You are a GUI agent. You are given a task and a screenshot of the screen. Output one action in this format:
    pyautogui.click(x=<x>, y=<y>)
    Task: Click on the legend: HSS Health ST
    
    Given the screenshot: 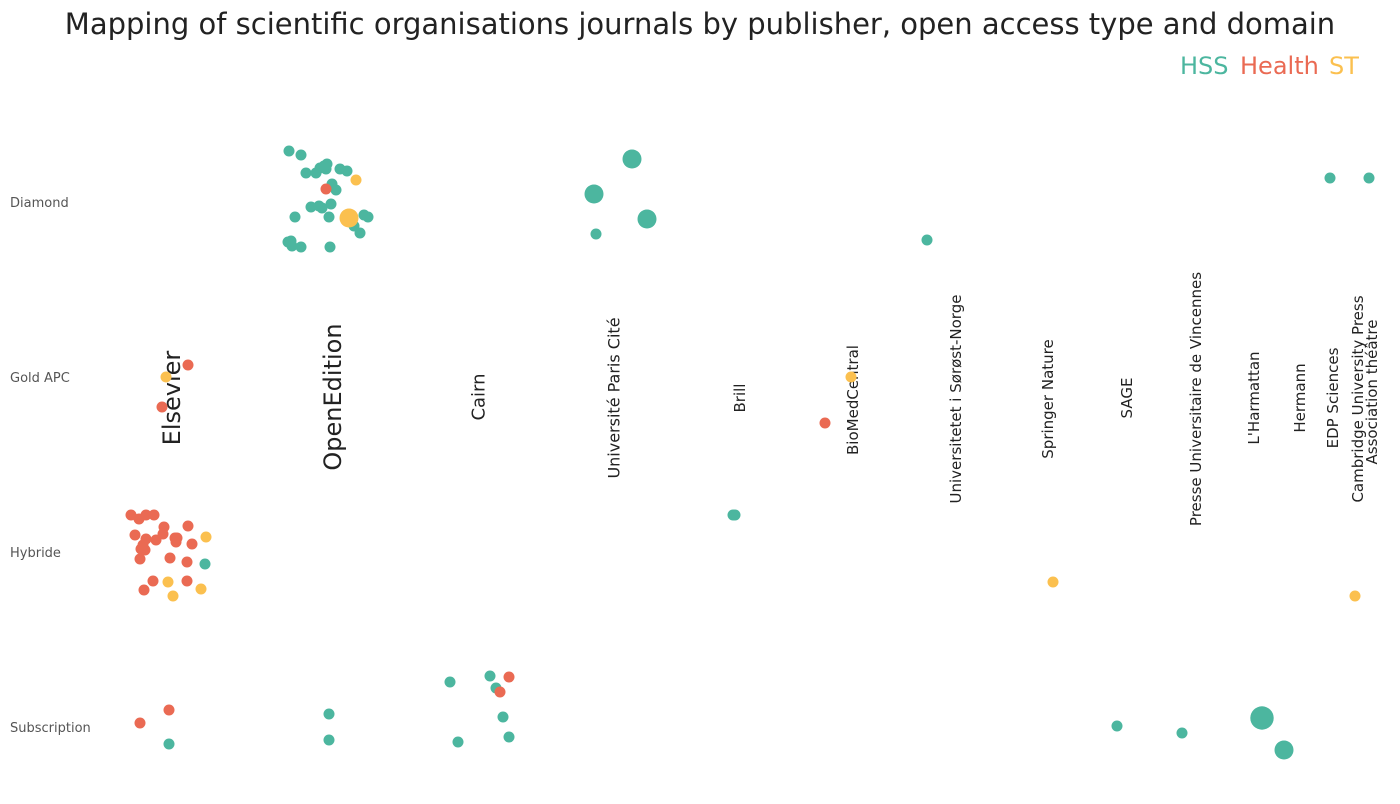 What is the action you would take?
    pyautogui.click(x=1269, y=66)
    